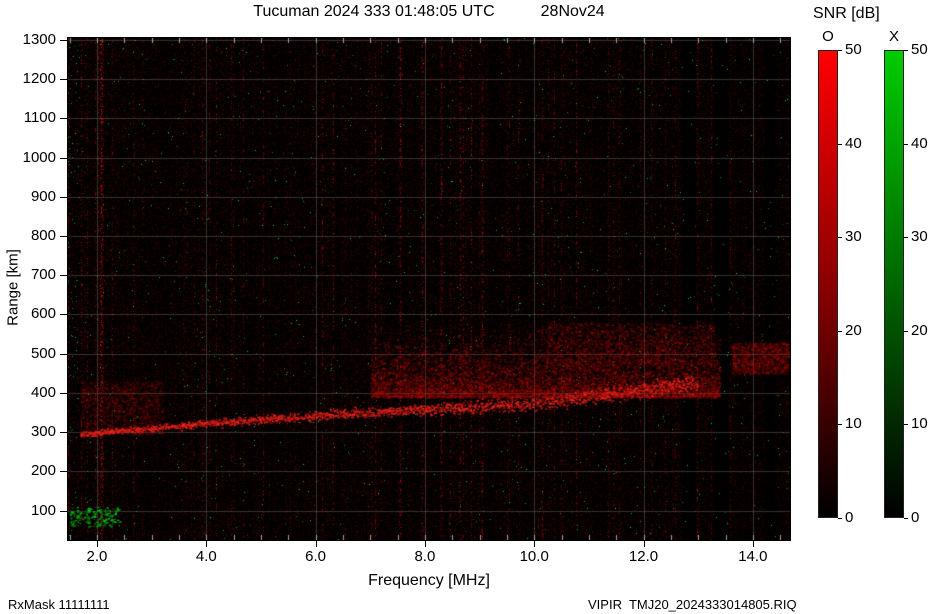 The width and height of the screenshot is (932, 614). What do you see at coordinates (97, 556) in the screenshot?
I see `x-tick-label: 2.0` at bounding box center [97, 556].